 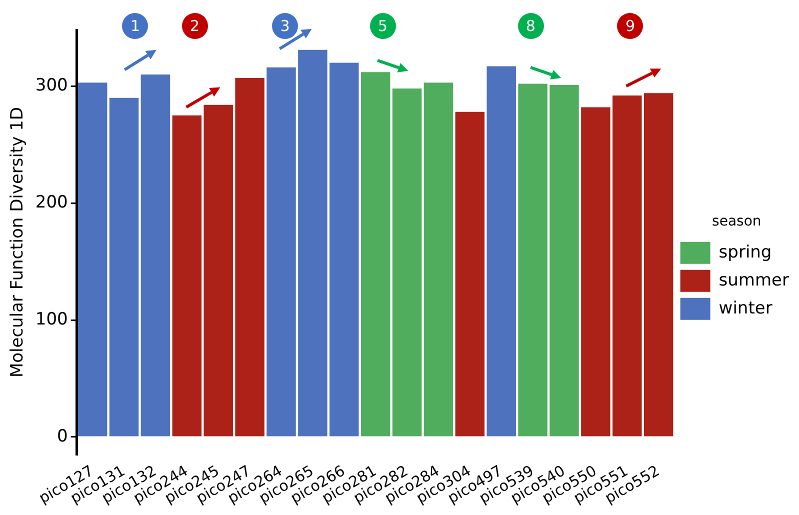 I want to click on legend-title: season, so click(x=737, y=222).